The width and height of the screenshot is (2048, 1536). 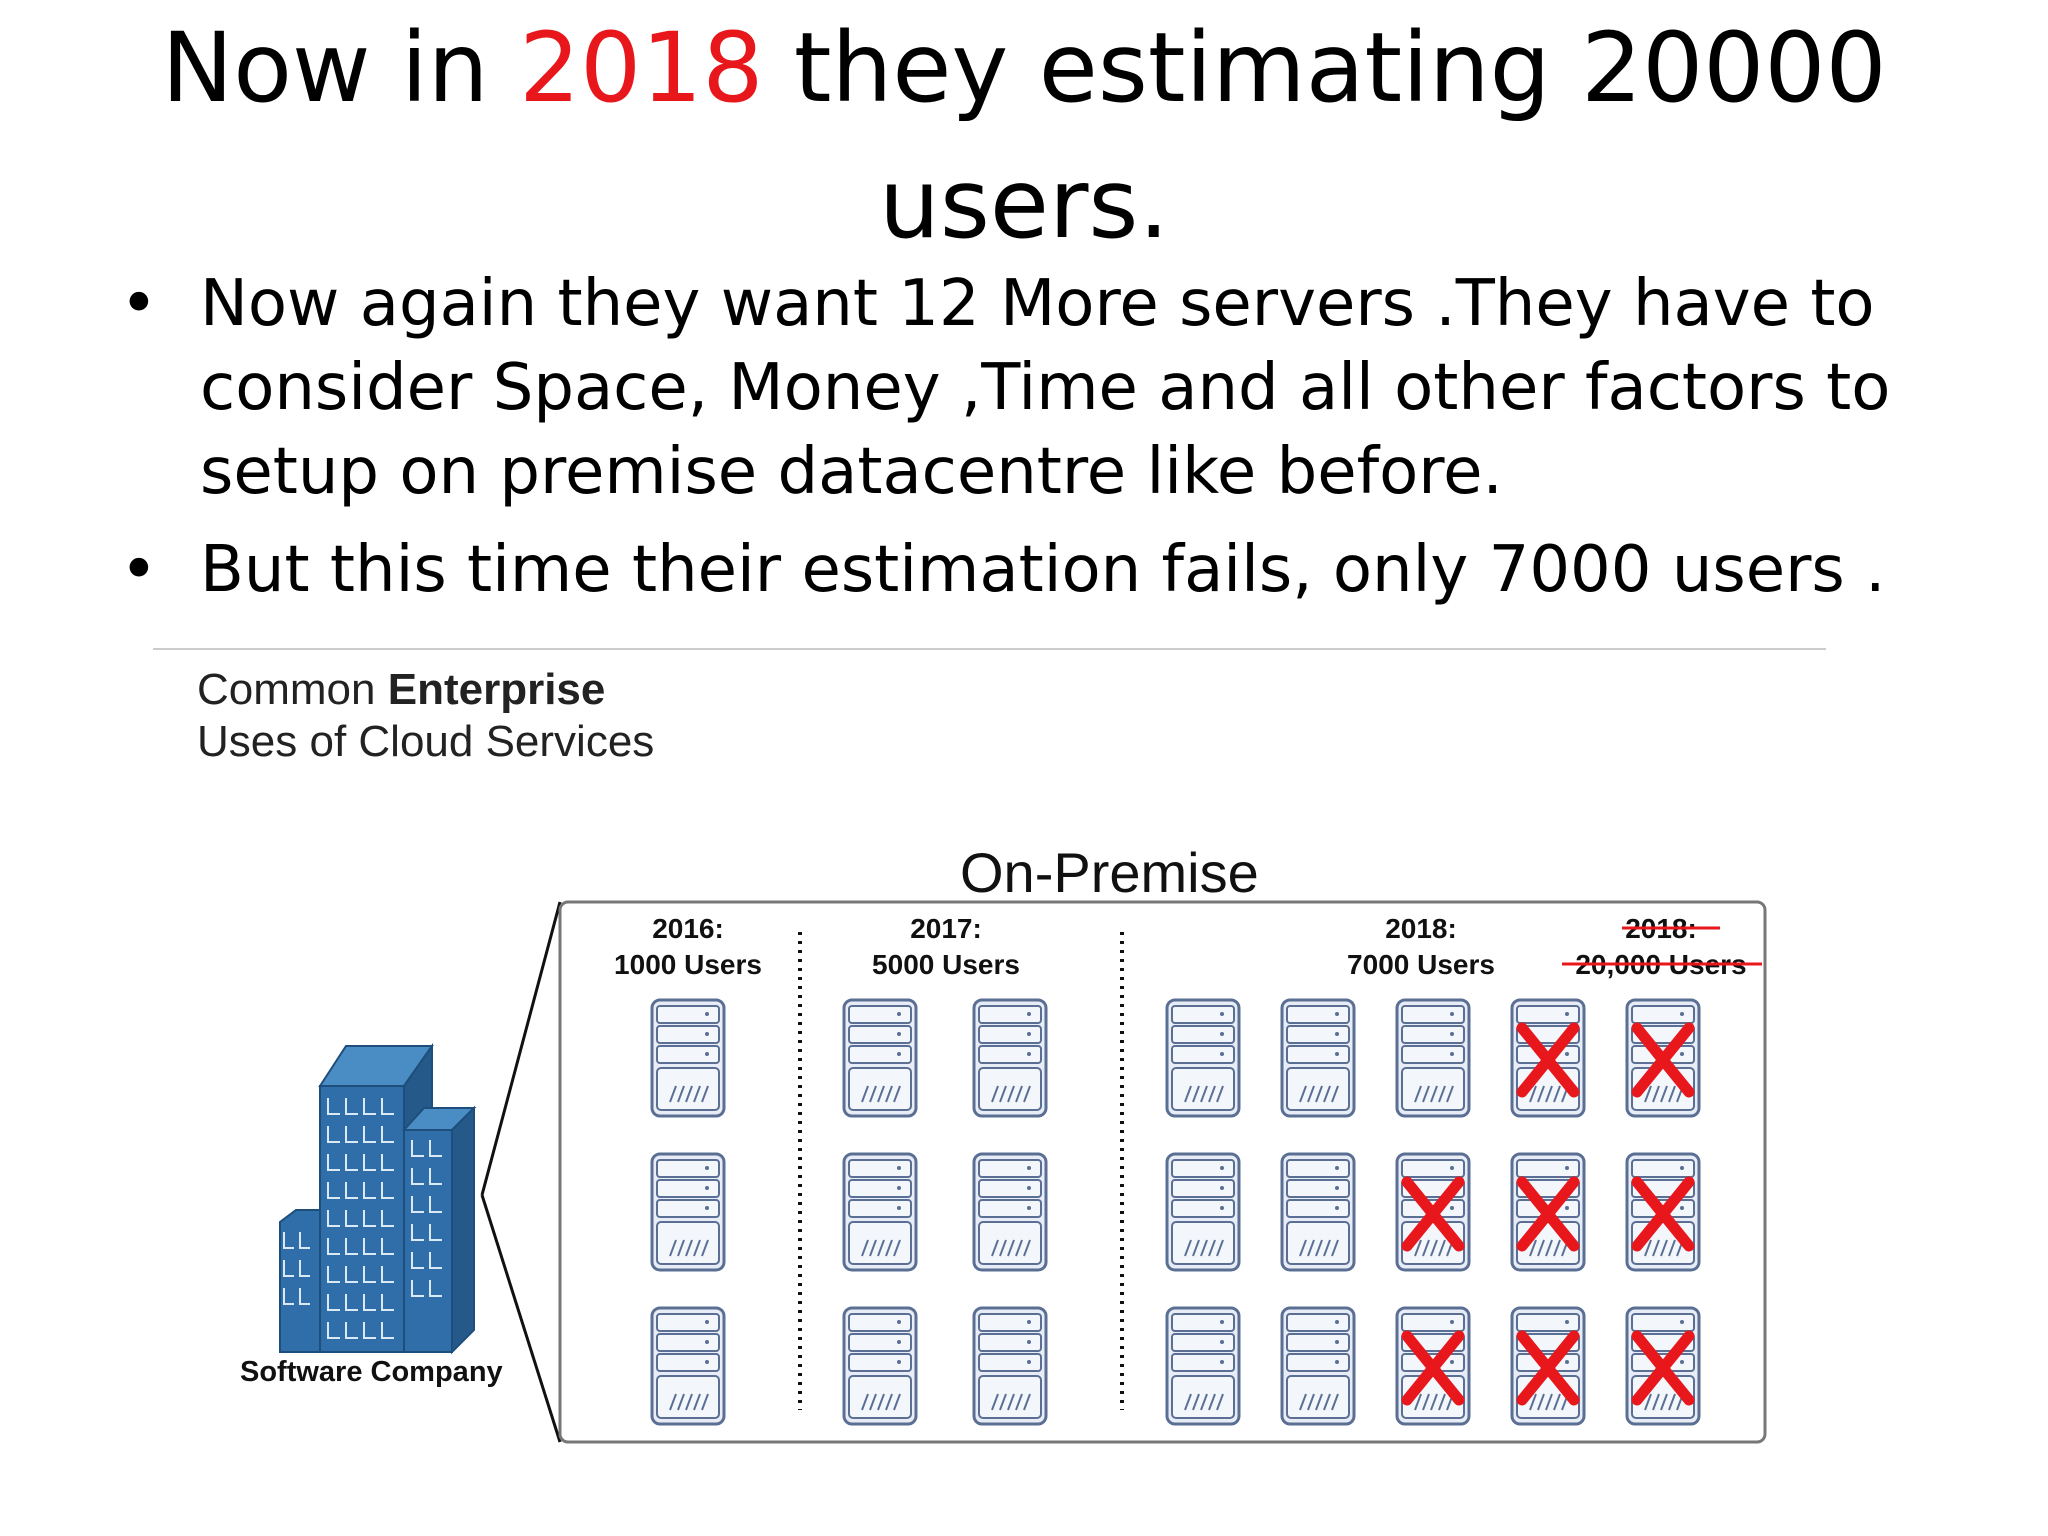 I want to click on title-year: 2018, so click(x=641, y=68).